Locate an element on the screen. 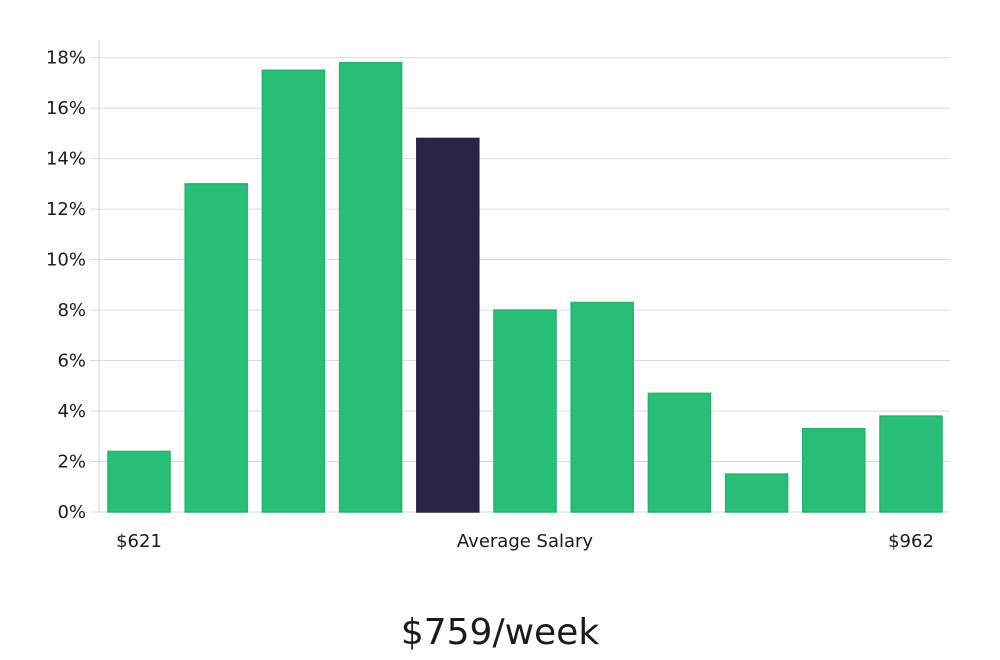  y-tick-label: 0% is located at coordinates (71, 512).